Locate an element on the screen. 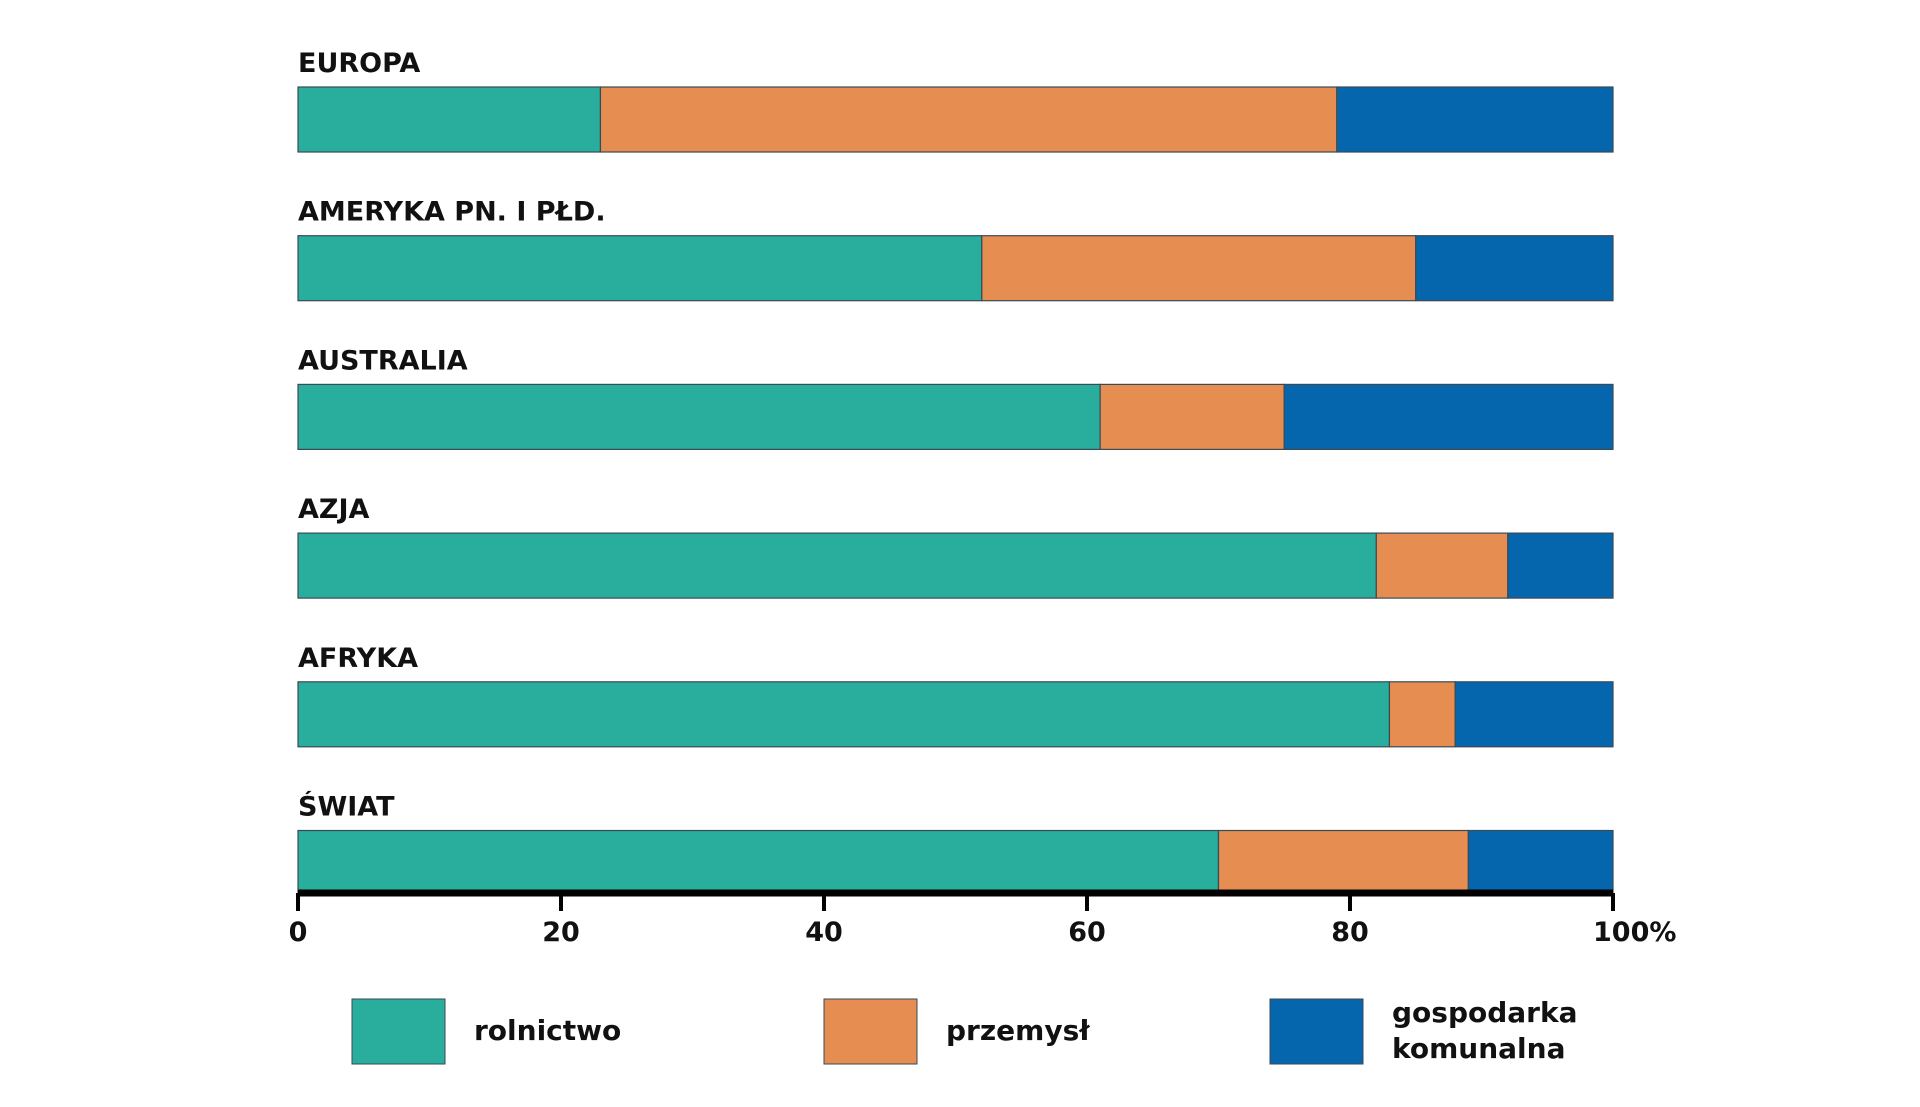  category-label: AFRYKA is located at coordinates (358, 658).